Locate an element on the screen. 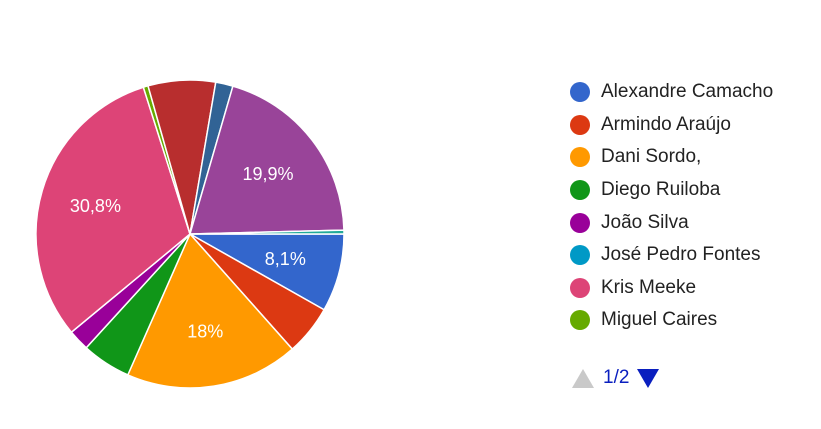  legend-label: Kris Meeke is located at coordinates (649, 287).